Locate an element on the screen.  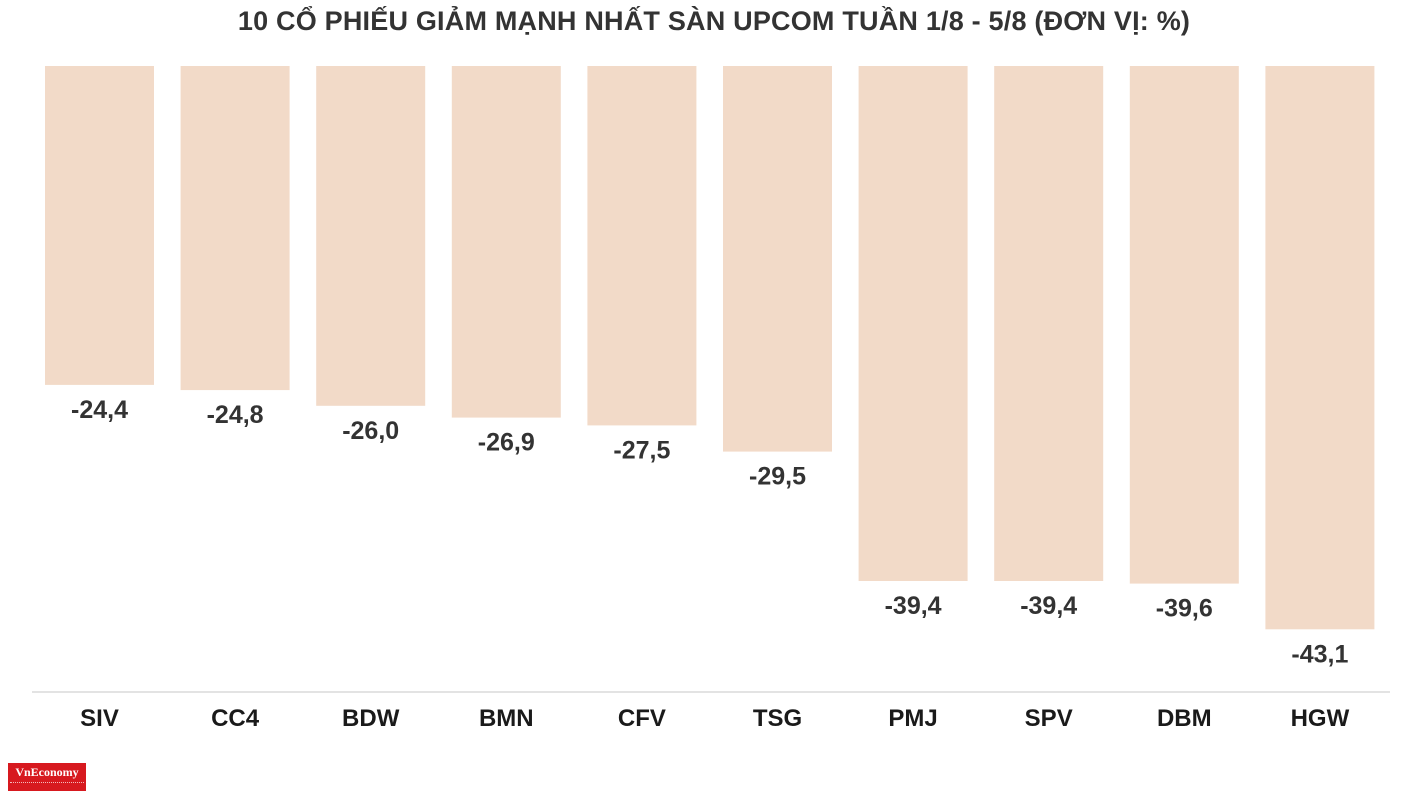
x-tick-hgw: HGW is located at coordinates (1320, 718).